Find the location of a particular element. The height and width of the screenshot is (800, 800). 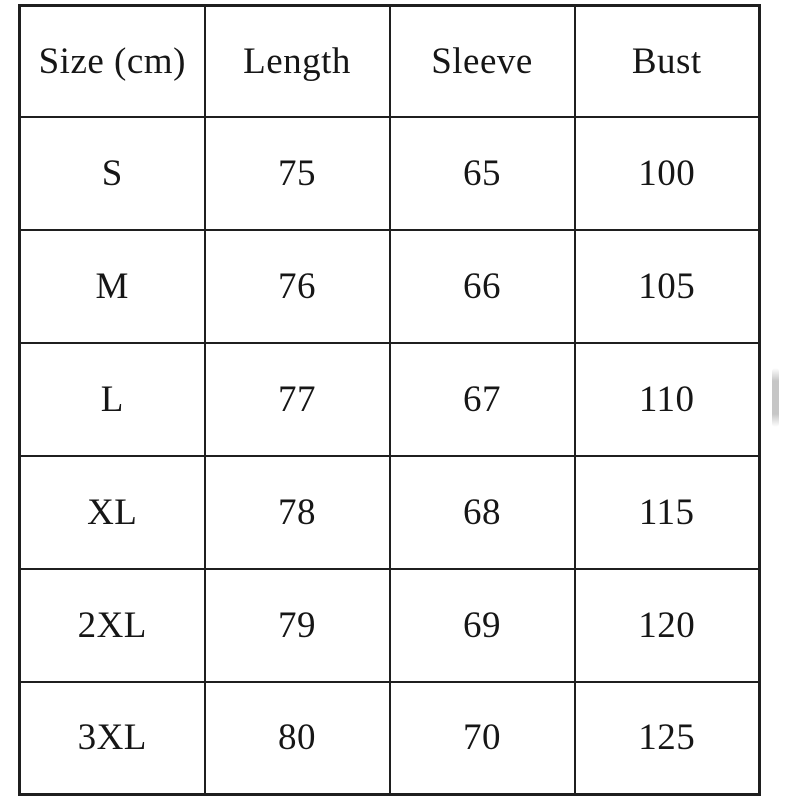

sleeve-cell: 70 is located at coordinates (482, 738).